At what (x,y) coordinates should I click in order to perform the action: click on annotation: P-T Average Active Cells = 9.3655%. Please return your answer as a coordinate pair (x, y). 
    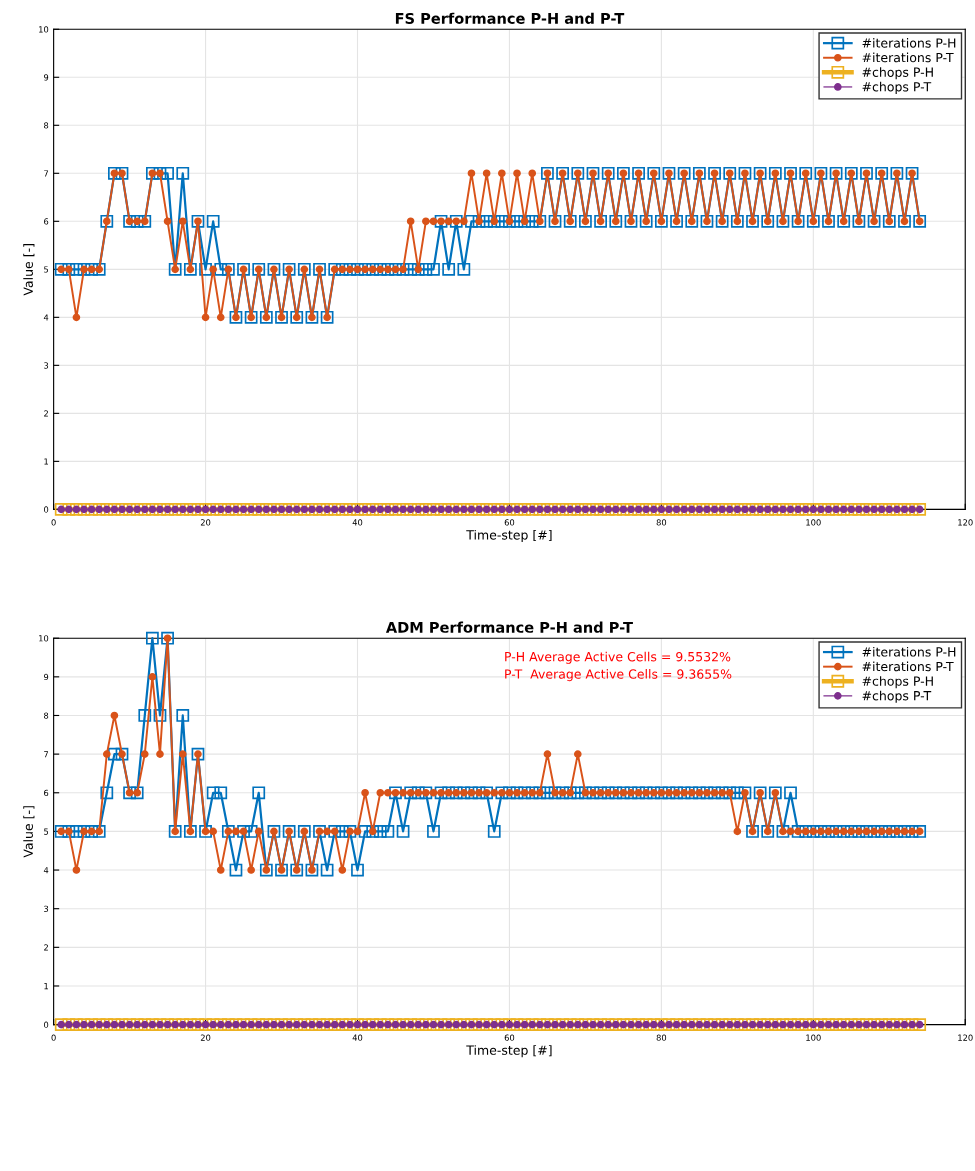
    Looking at the image, I should click on (618, 675).